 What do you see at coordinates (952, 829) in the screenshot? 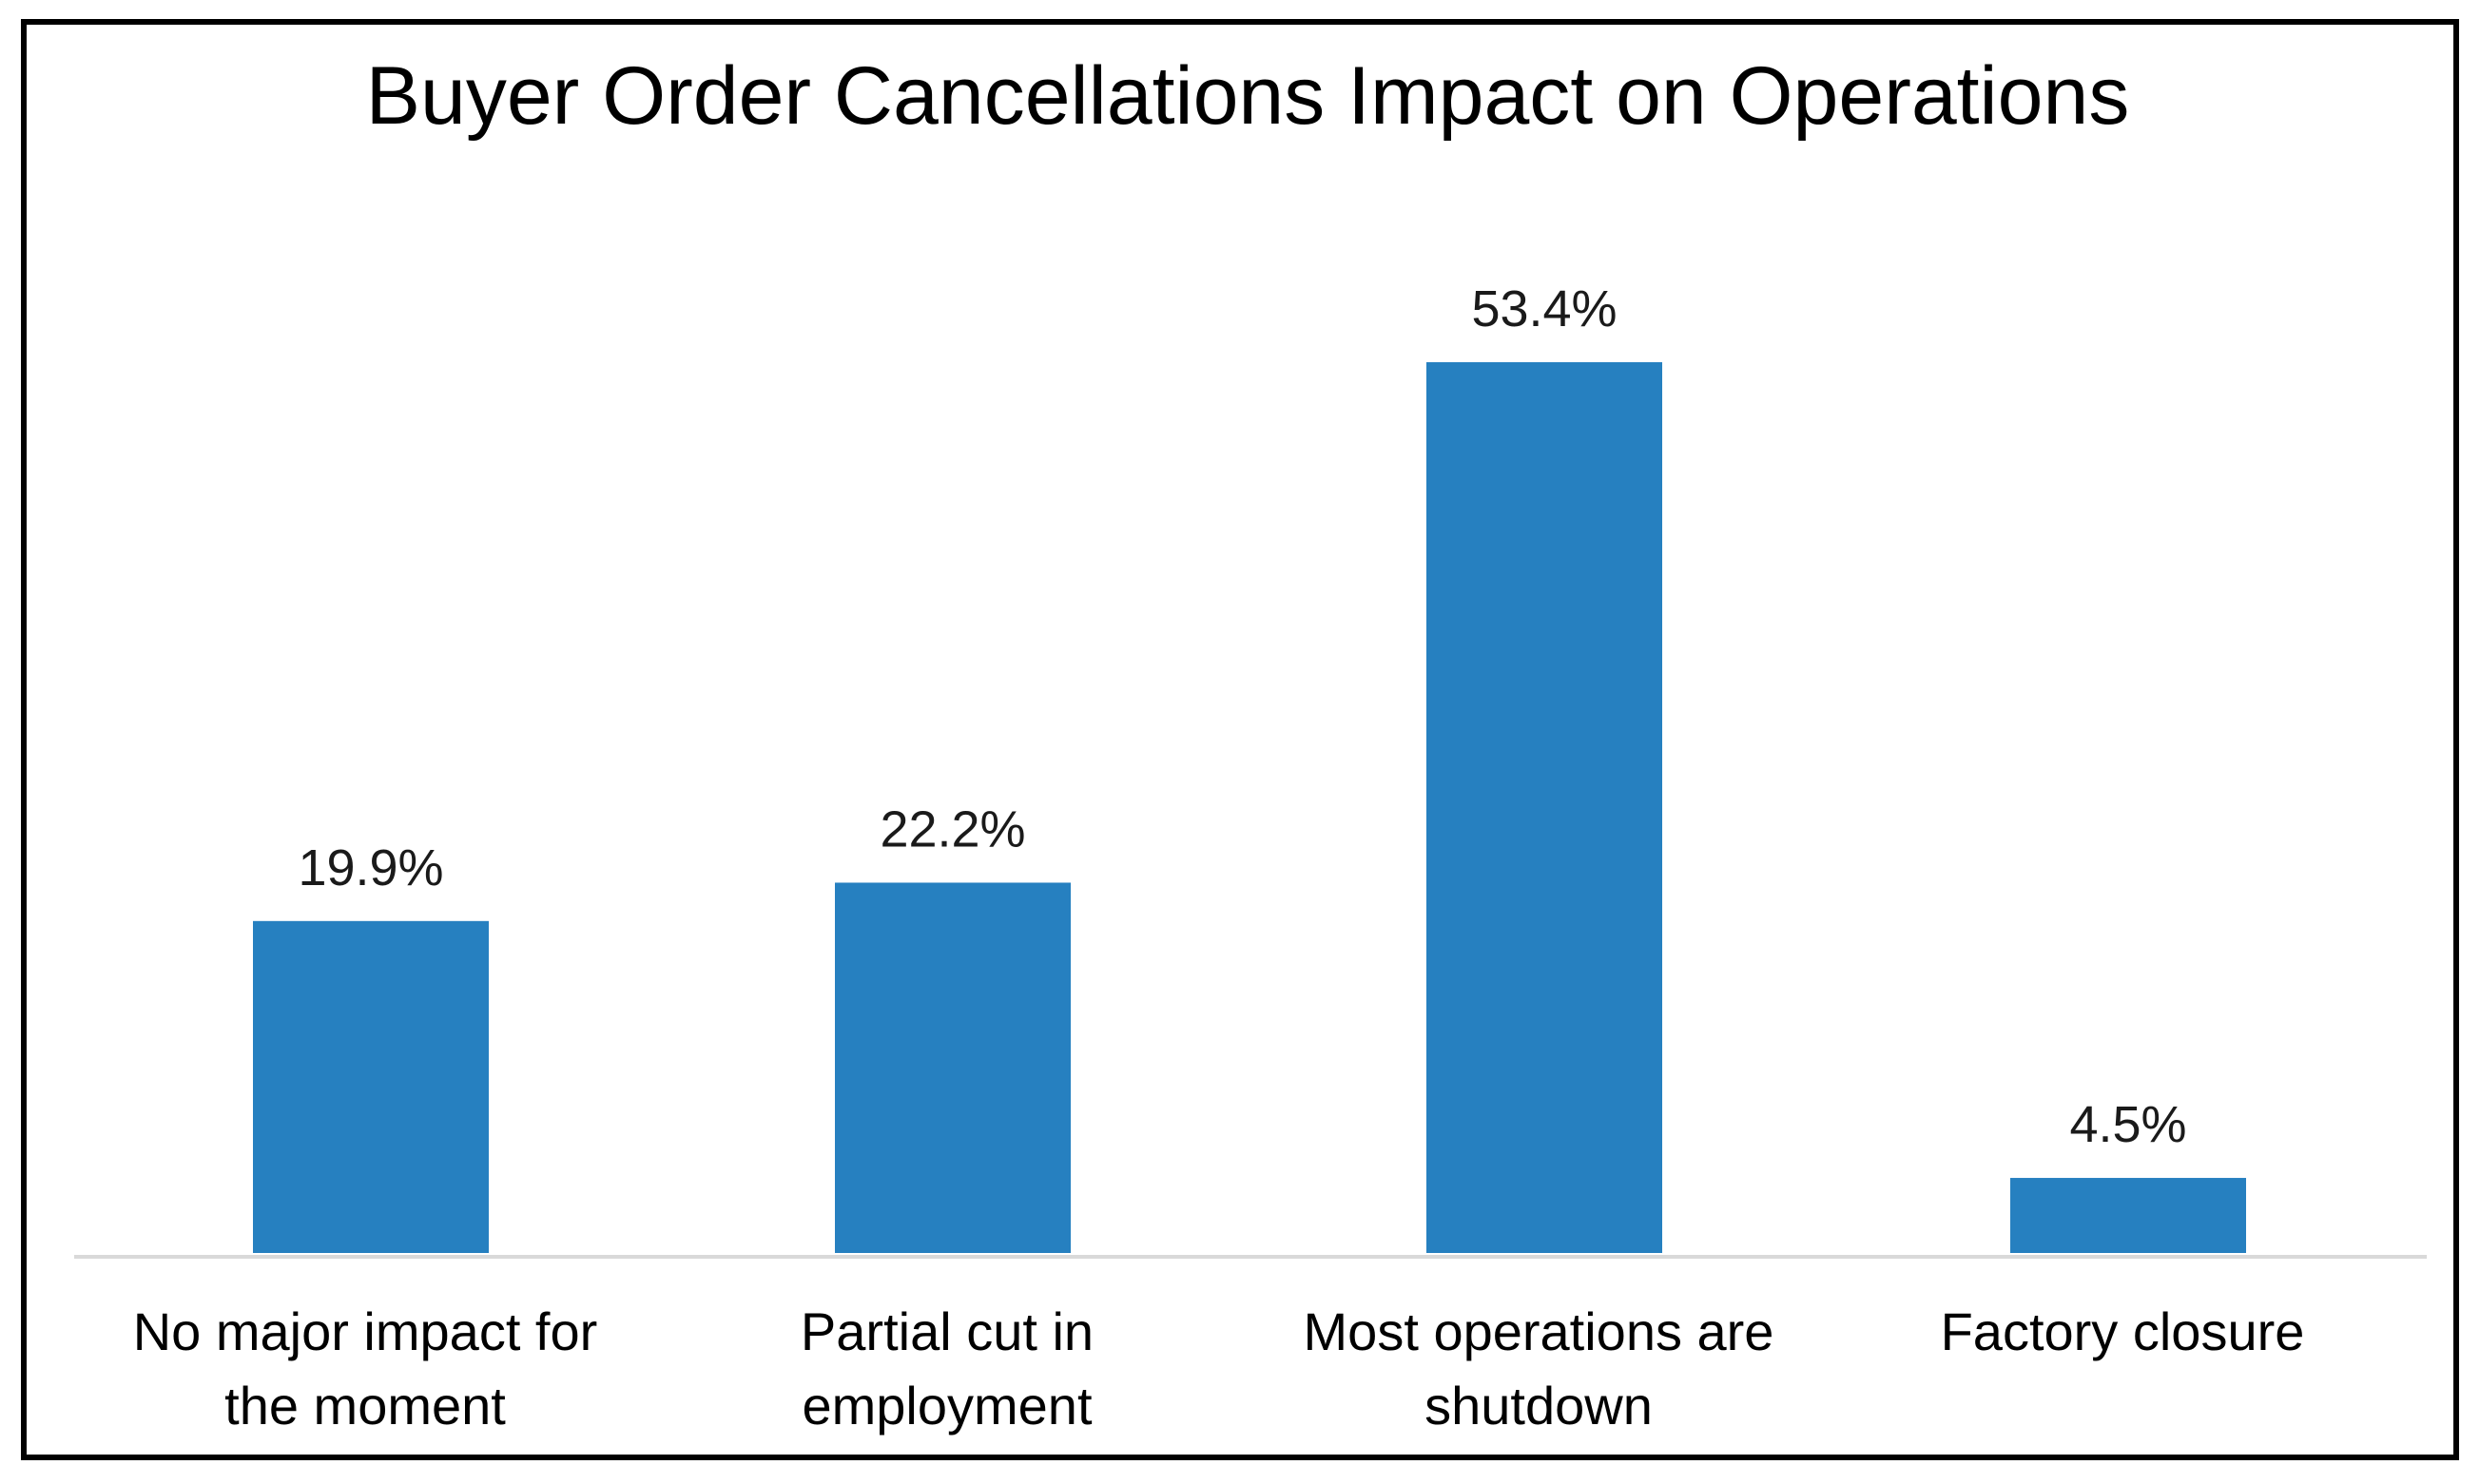
I see `data-label-2: 22.2%` at bounding box center [952, 829].